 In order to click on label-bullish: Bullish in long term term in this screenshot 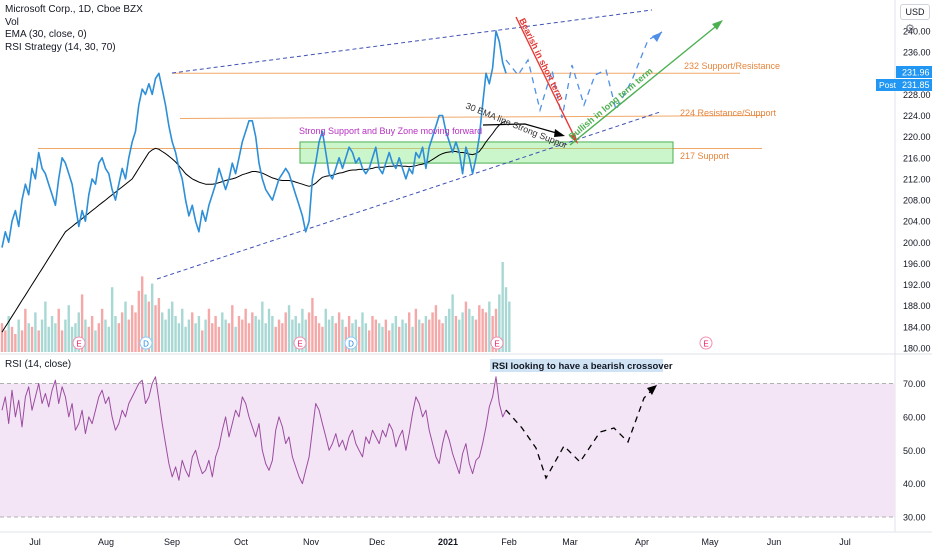, I will do `click(611, 104)`.